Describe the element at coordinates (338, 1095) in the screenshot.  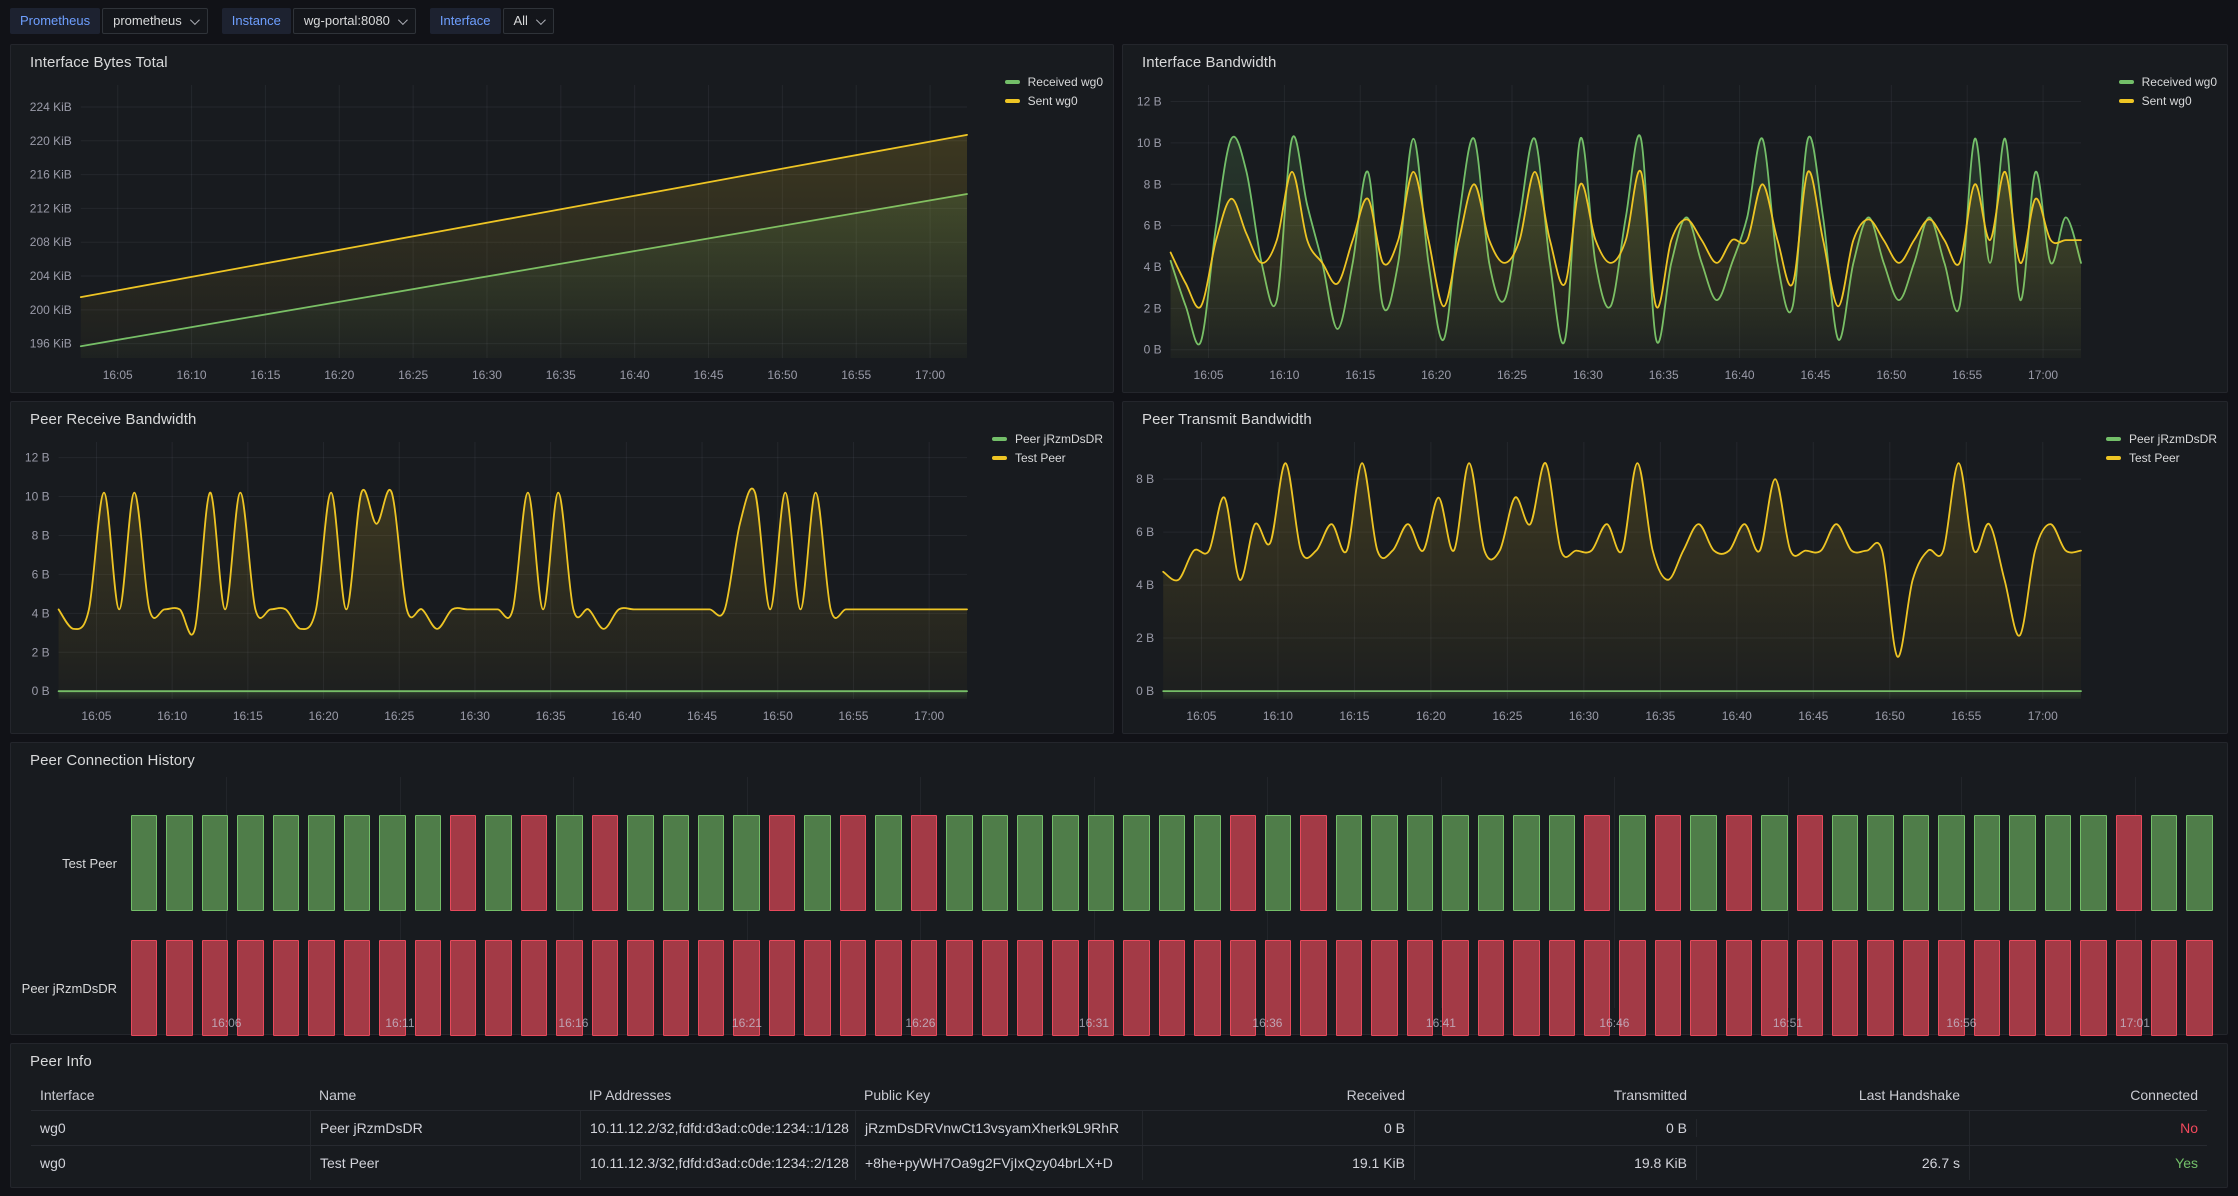
I see `table-header-cell: Name` at that location.